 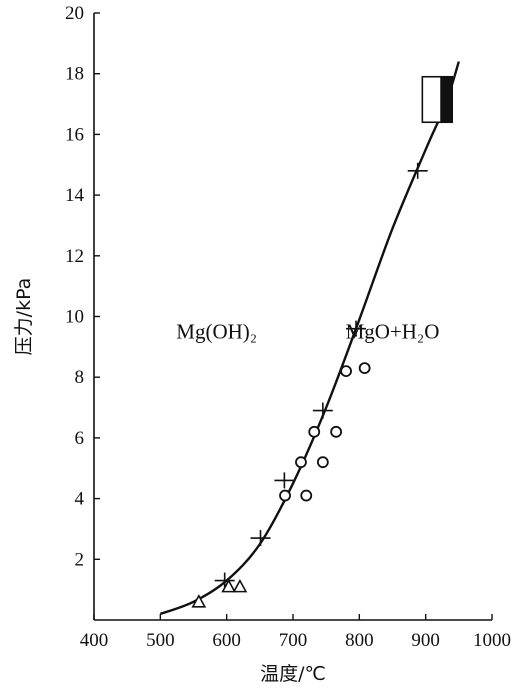 What do you see at coordinates (393, 332) in the screenshot?
I see `region-label-1: MgO+H₂O` at bounding box center [393, 332].